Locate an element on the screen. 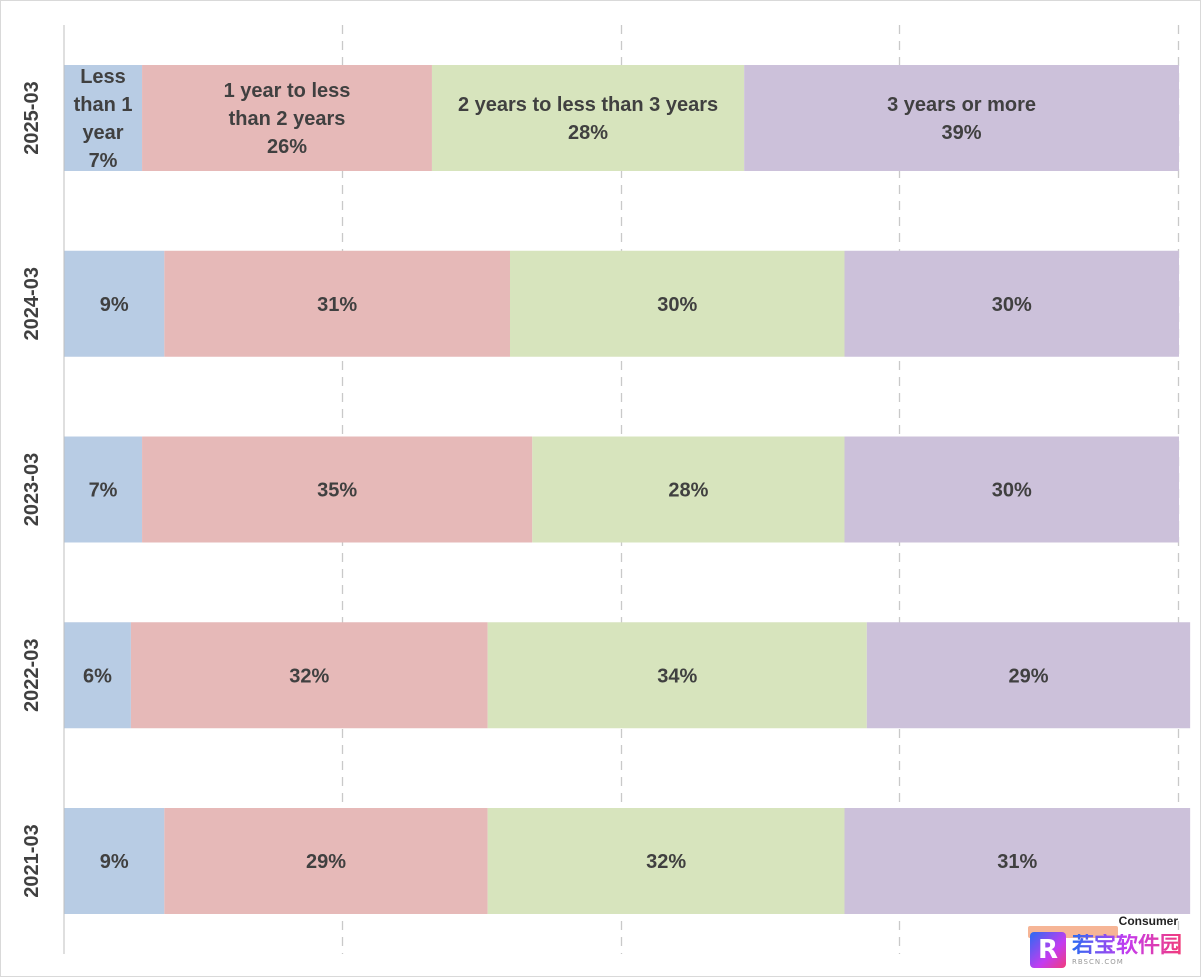 The image size is (1201, 978). bar-label-2022-03-series-2: 34% is located at coordinates (677, 676).